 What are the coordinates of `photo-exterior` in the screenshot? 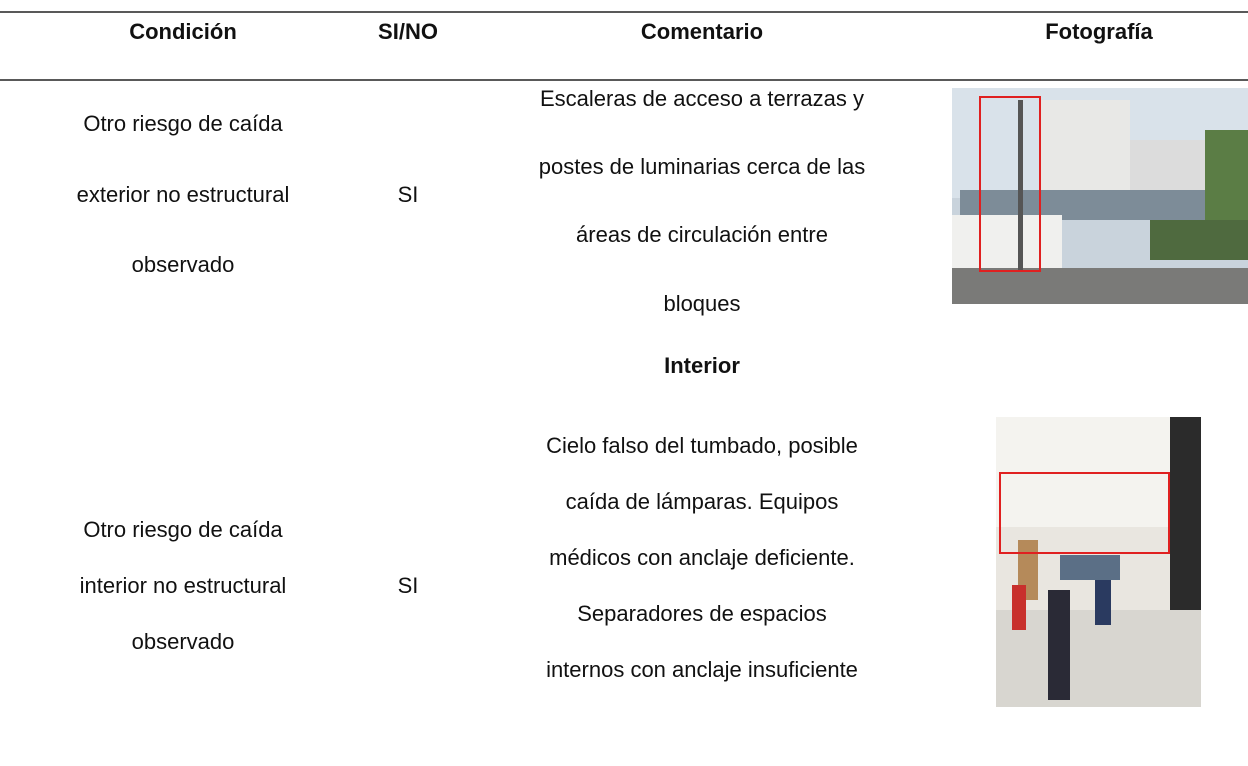 It's located at (1100, 196).